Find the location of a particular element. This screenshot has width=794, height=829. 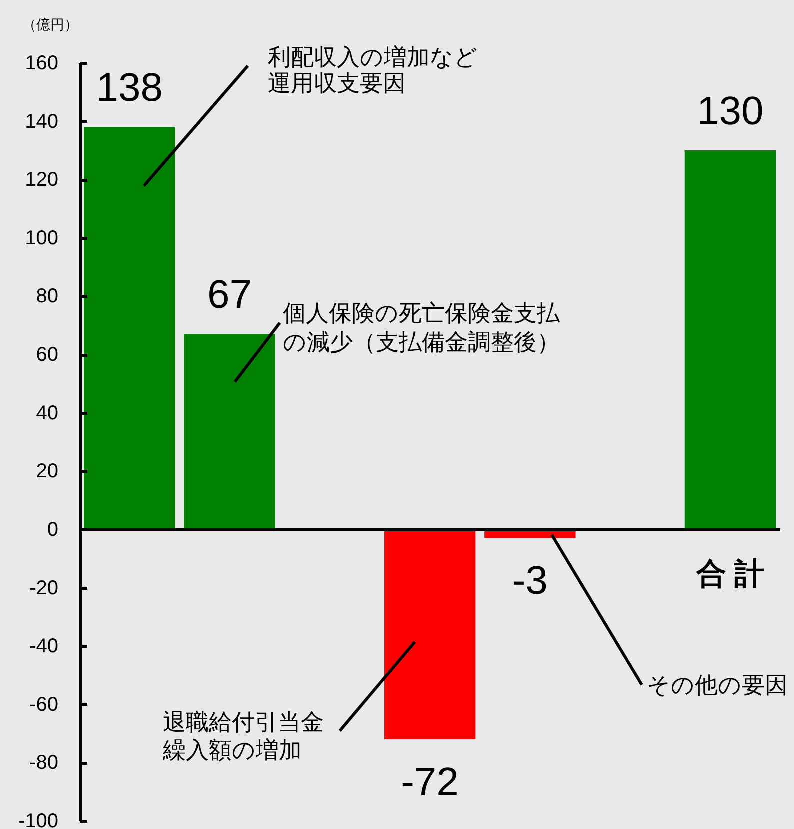

annotation: その他の要因 is located at coordinates (717, 685).